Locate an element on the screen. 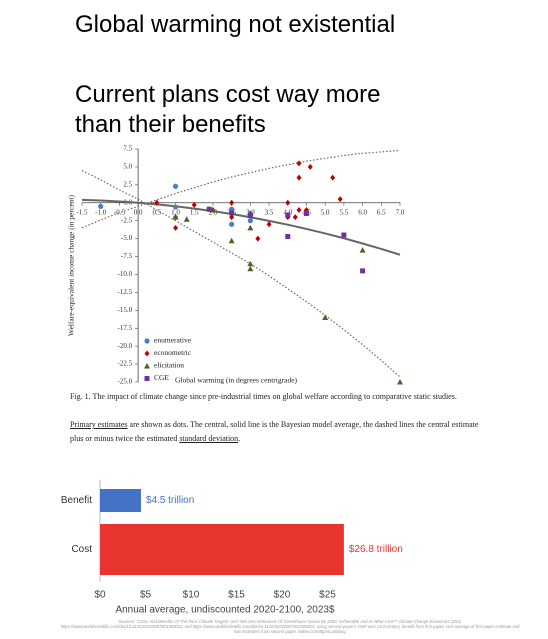 The width and height of the screenshot is (548, 639). y-tick-label: 5.0 is located at coordinates (127, 167).